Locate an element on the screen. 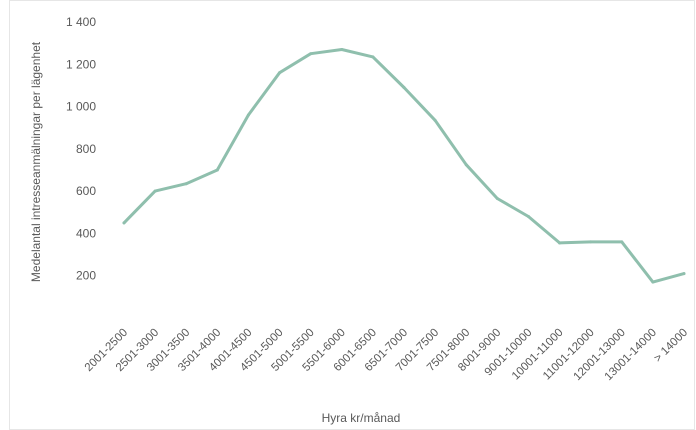  y-tick-label: 400 is located at coordinates (86, 233).